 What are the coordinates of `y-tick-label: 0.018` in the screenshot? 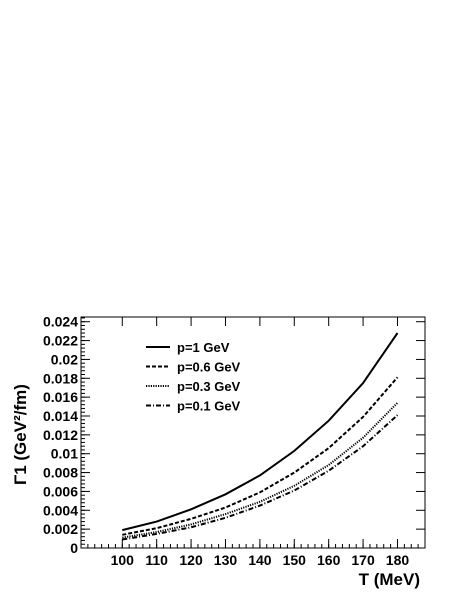 It's located at (60, 378).